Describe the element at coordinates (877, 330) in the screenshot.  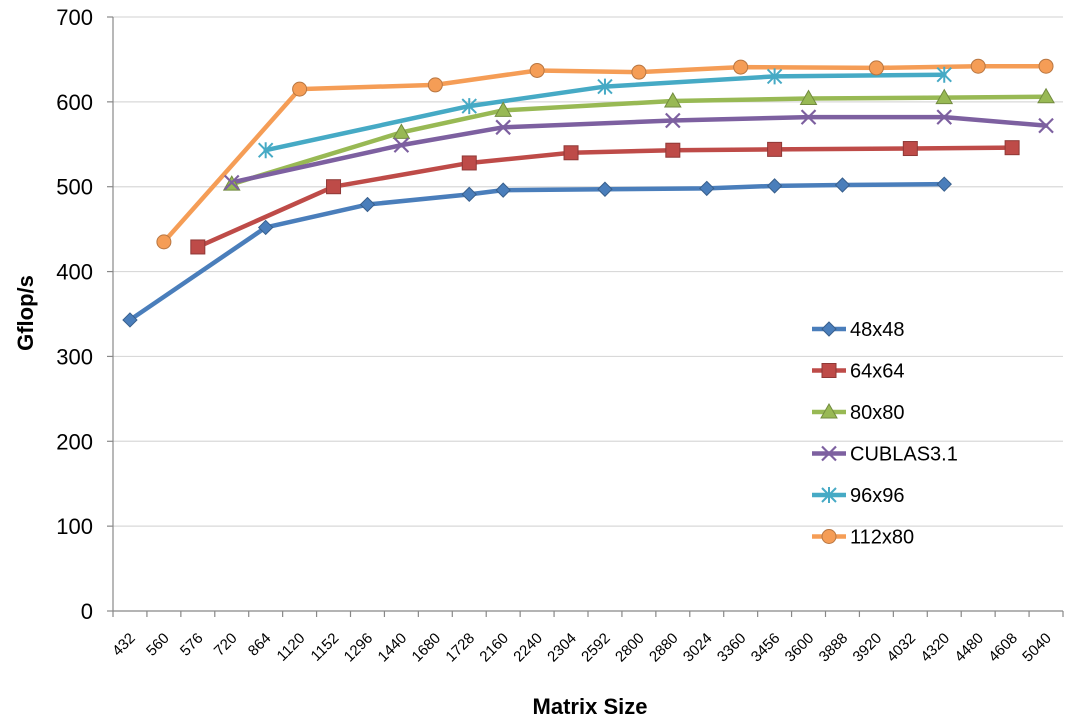
I see `legend-label: 48x48` at that location.